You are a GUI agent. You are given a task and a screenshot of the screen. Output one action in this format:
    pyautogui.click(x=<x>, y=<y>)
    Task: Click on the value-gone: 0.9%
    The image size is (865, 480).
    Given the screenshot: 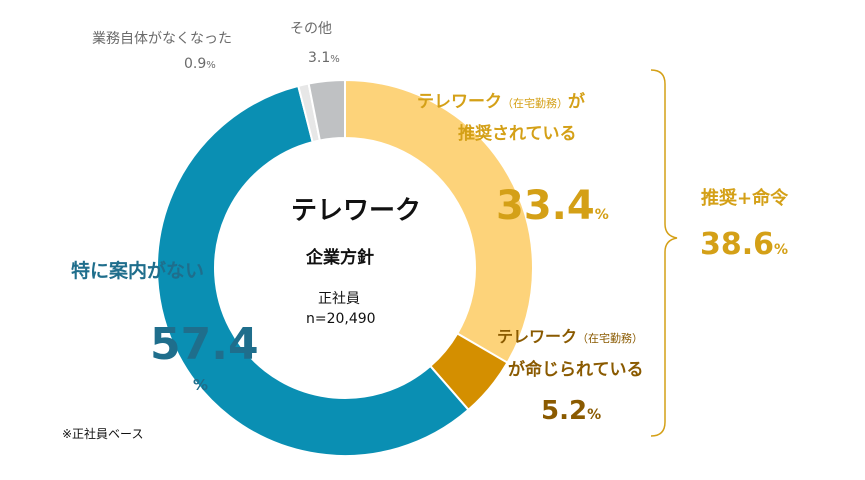 What is the action you would take?
    pyautogui.click(x=200, y=64)
    